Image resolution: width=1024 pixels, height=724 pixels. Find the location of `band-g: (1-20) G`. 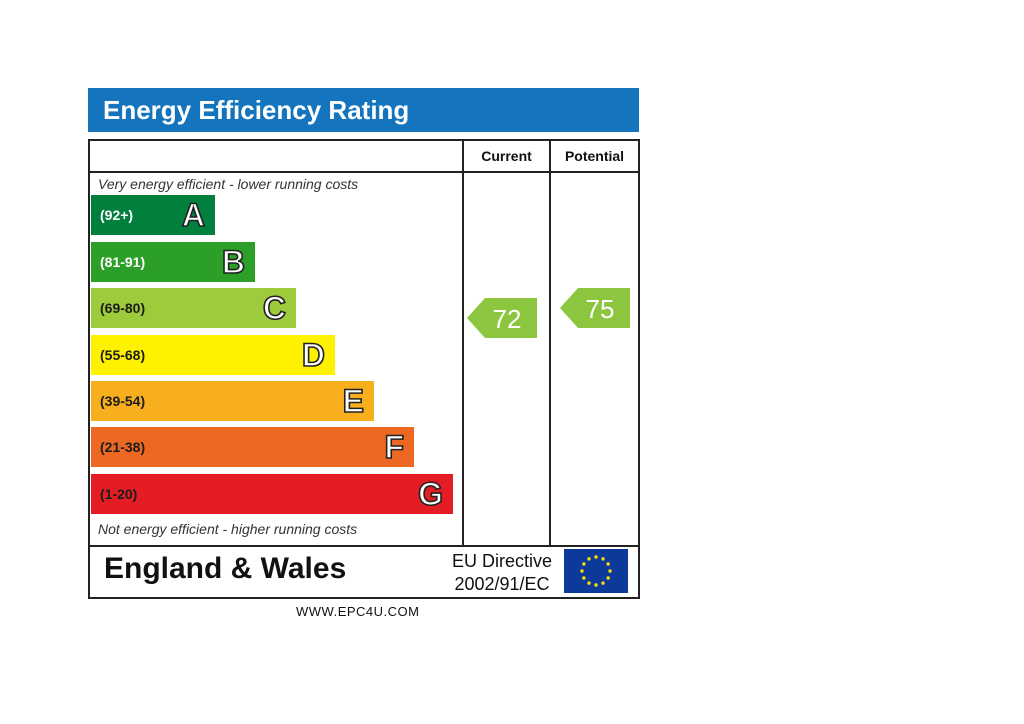

band-g: (1-20) G is located at coordinates (272, 494).